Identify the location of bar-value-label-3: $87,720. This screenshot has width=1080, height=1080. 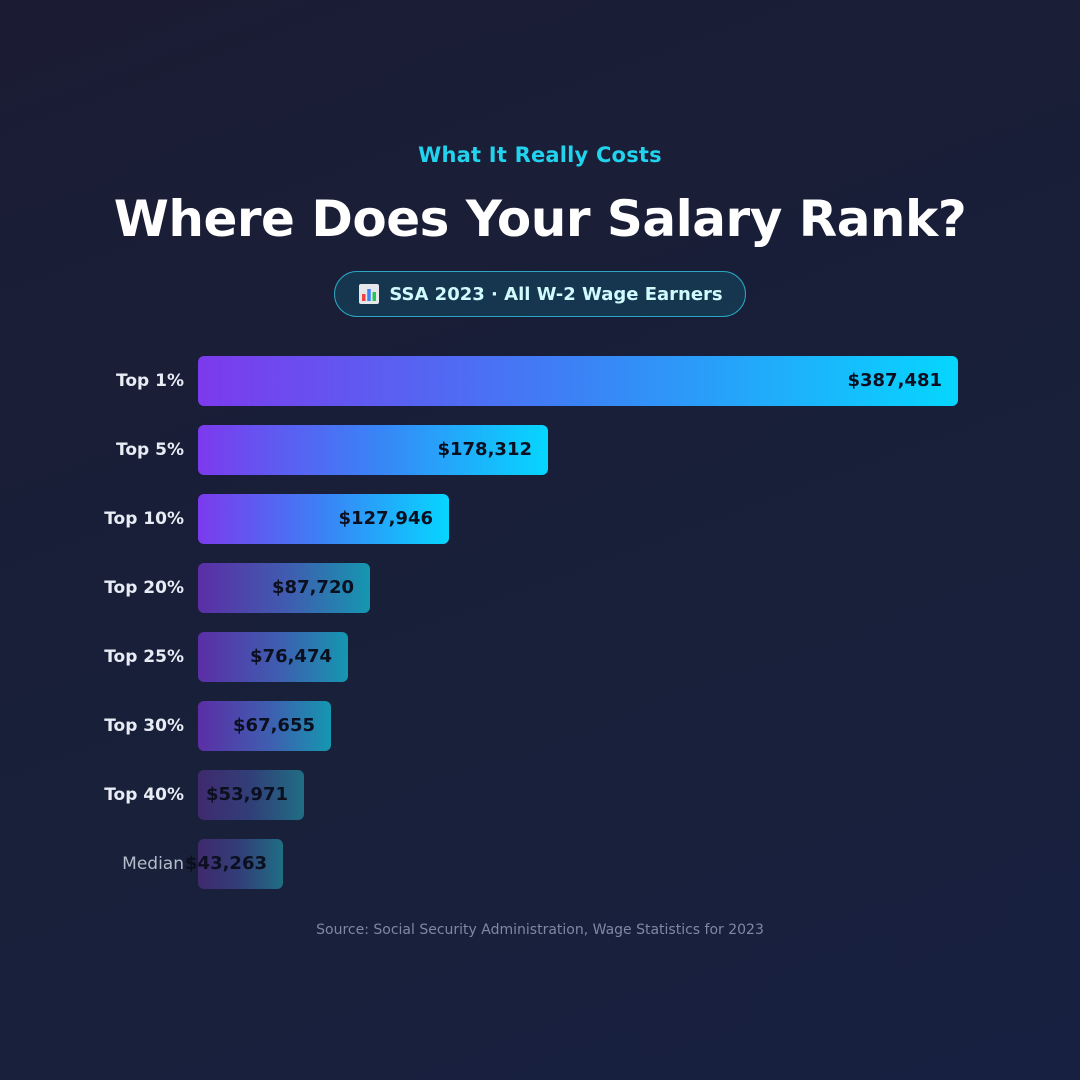
(313, 587).